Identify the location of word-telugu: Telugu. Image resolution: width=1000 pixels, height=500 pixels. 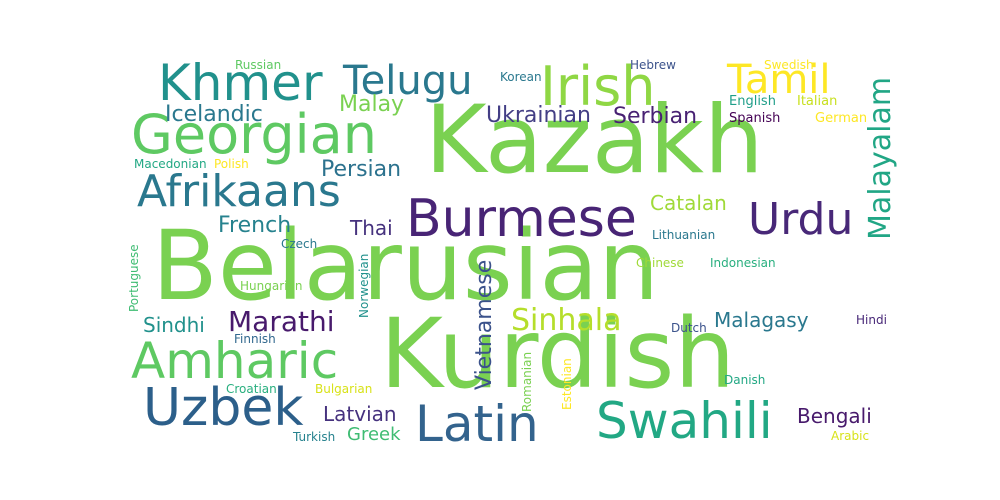
(408, 81).